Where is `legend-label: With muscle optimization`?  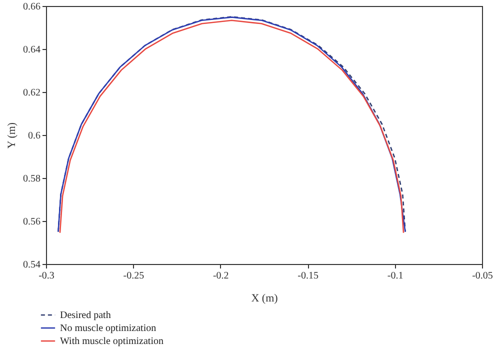 legend-label: With muscle optimization is located at coordinates (112, 341).